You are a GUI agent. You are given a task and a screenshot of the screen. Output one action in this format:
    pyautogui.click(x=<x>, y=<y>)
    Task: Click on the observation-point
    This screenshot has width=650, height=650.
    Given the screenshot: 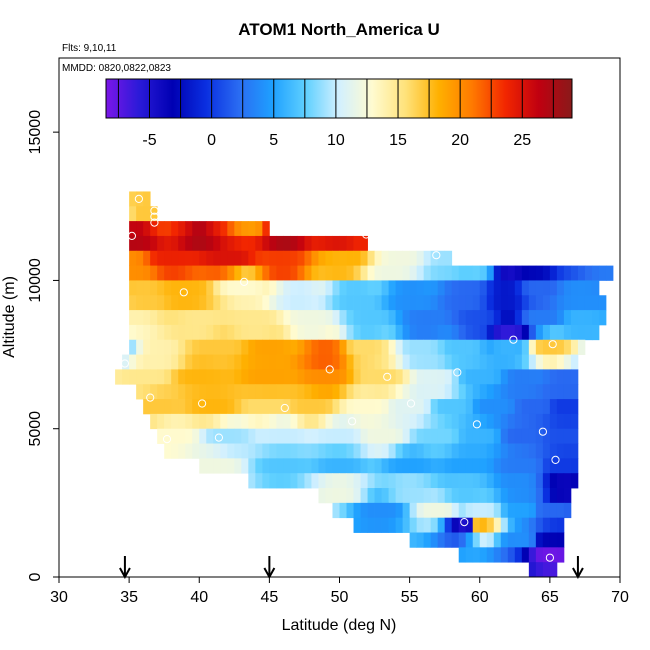 What is the action you would take?
    pyautogui.click(x=154, y=210)
    